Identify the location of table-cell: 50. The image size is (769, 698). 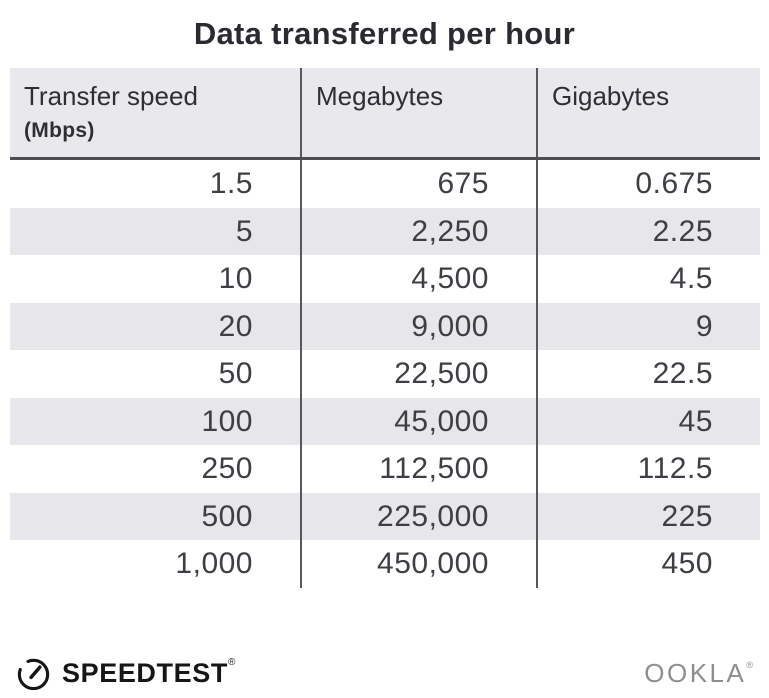
(156, 374).